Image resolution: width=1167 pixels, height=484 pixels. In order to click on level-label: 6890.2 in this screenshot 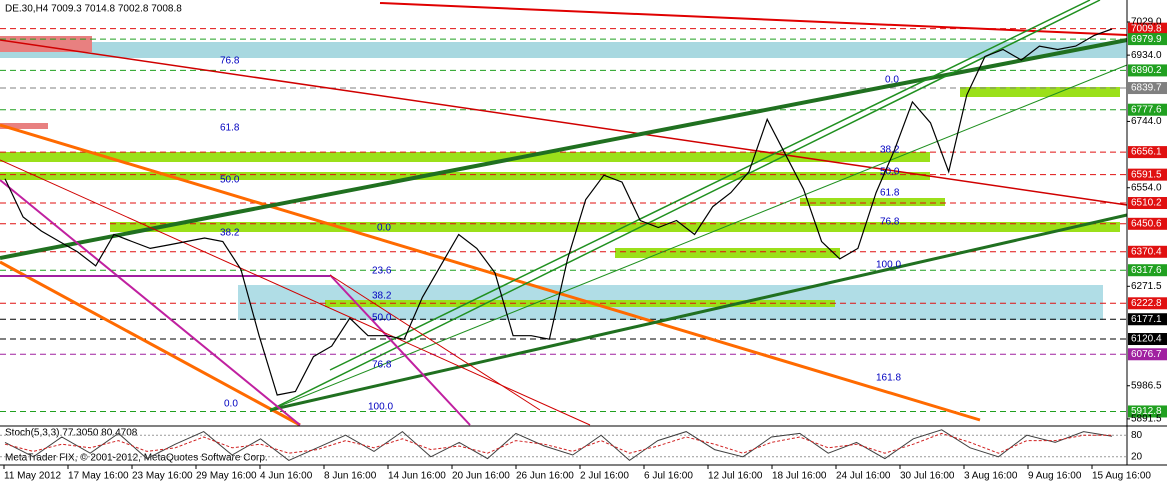, I will do `click(1146, 70)`.